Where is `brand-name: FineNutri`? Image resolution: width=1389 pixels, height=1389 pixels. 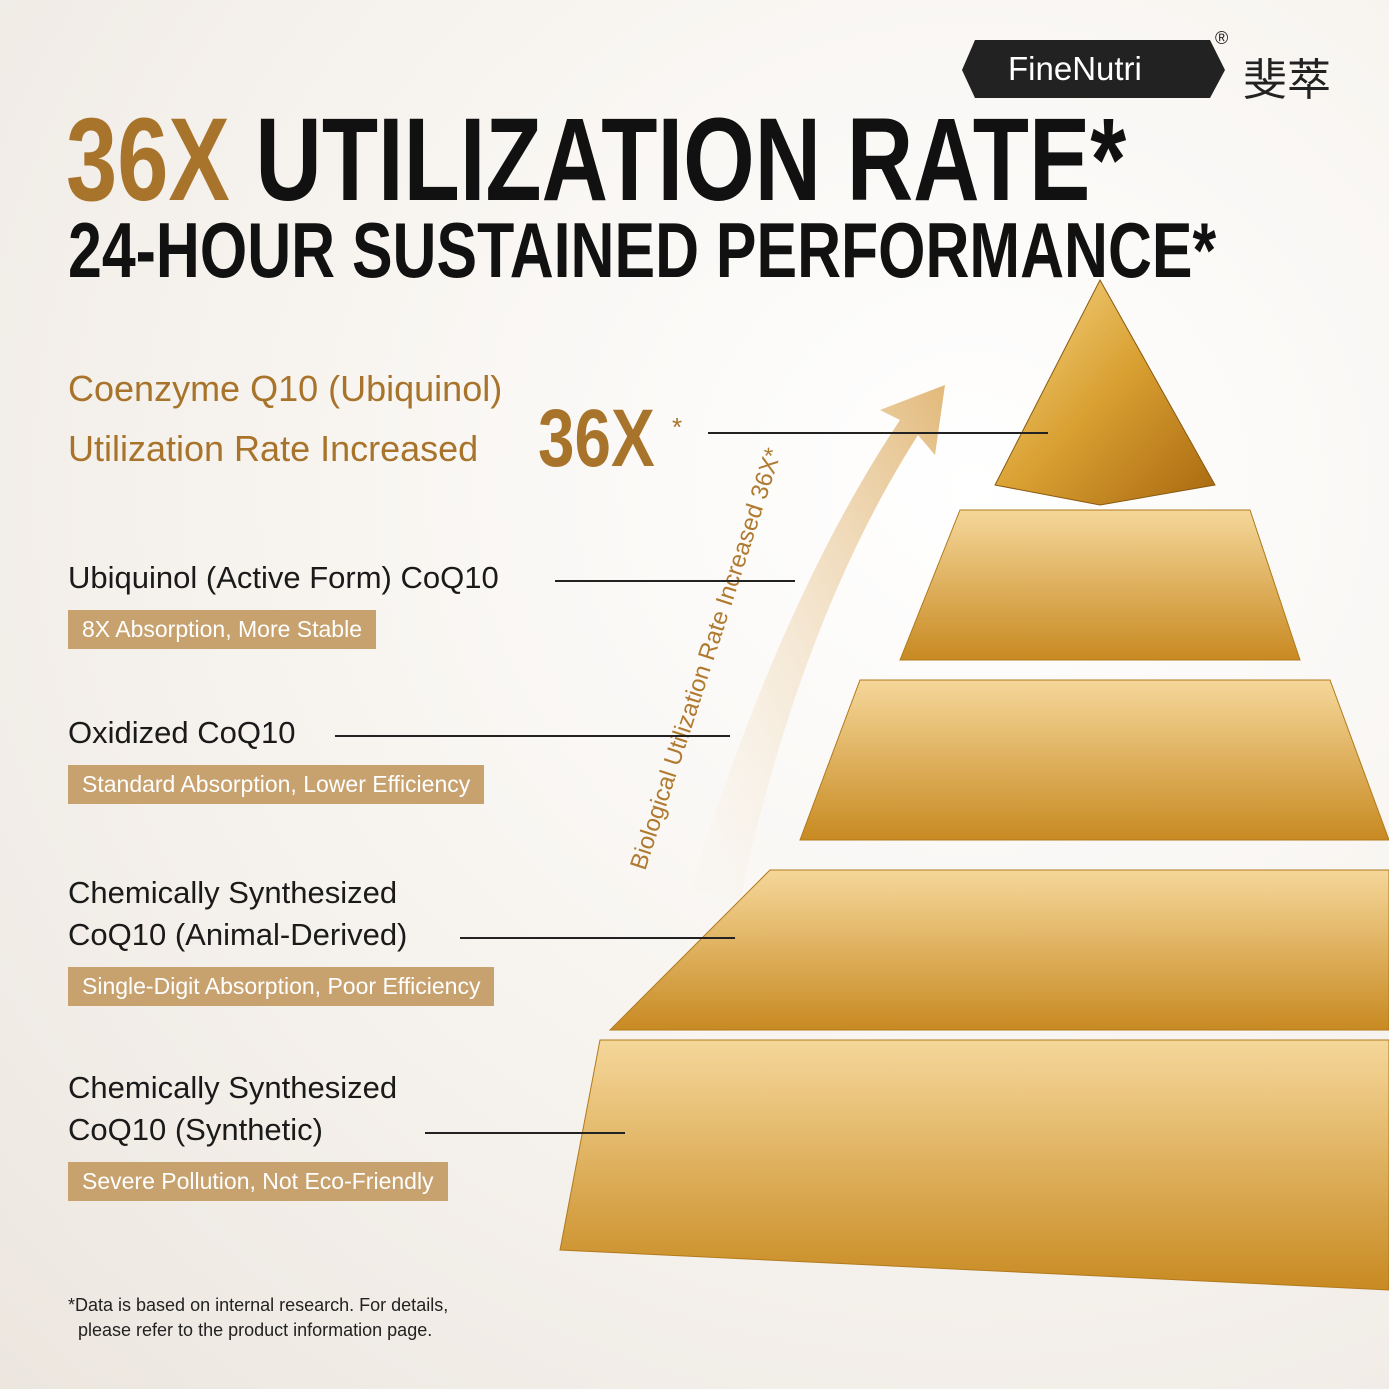
brand-name: FineNutri is located at coordinates (1075, 68).